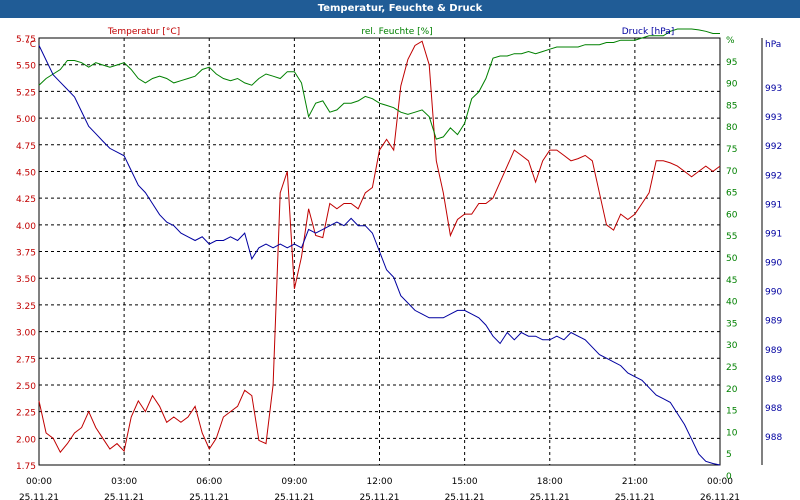 The height and width of the screenshot is (500, 800). Describe the element at coordinates (294, 482) in the screenshot. I see `x-tick-time: 09:00` at that location.